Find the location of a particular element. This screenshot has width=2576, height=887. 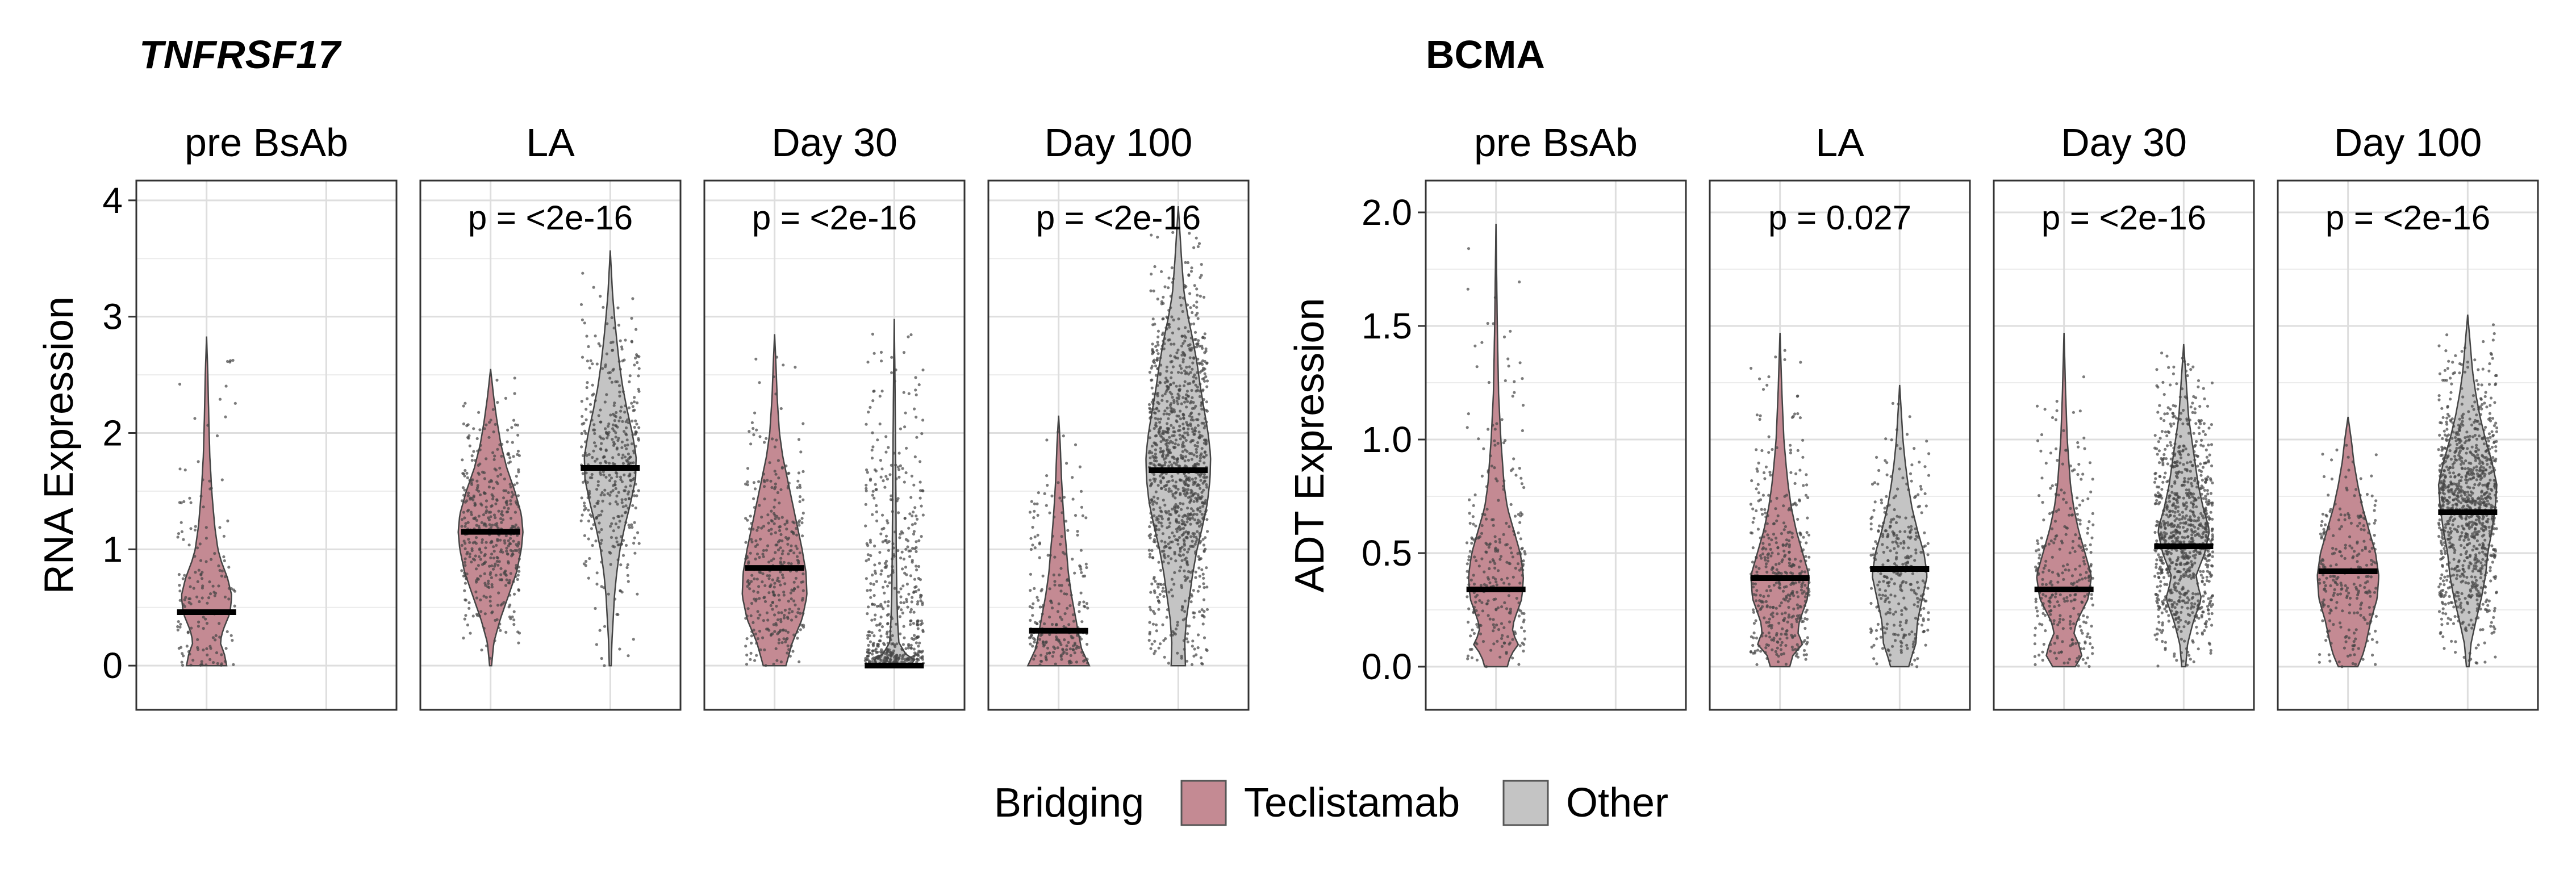

rna-panel-title: TNFRSF17 is located at coordinates (240, 54).